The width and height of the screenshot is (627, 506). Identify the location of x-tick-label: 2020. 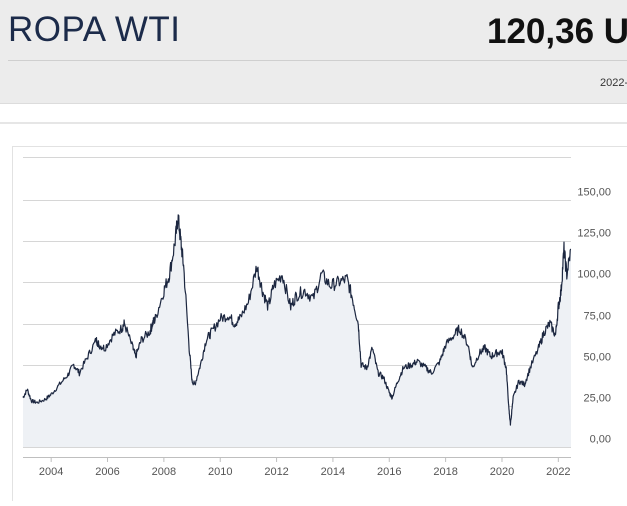
(502, 472).